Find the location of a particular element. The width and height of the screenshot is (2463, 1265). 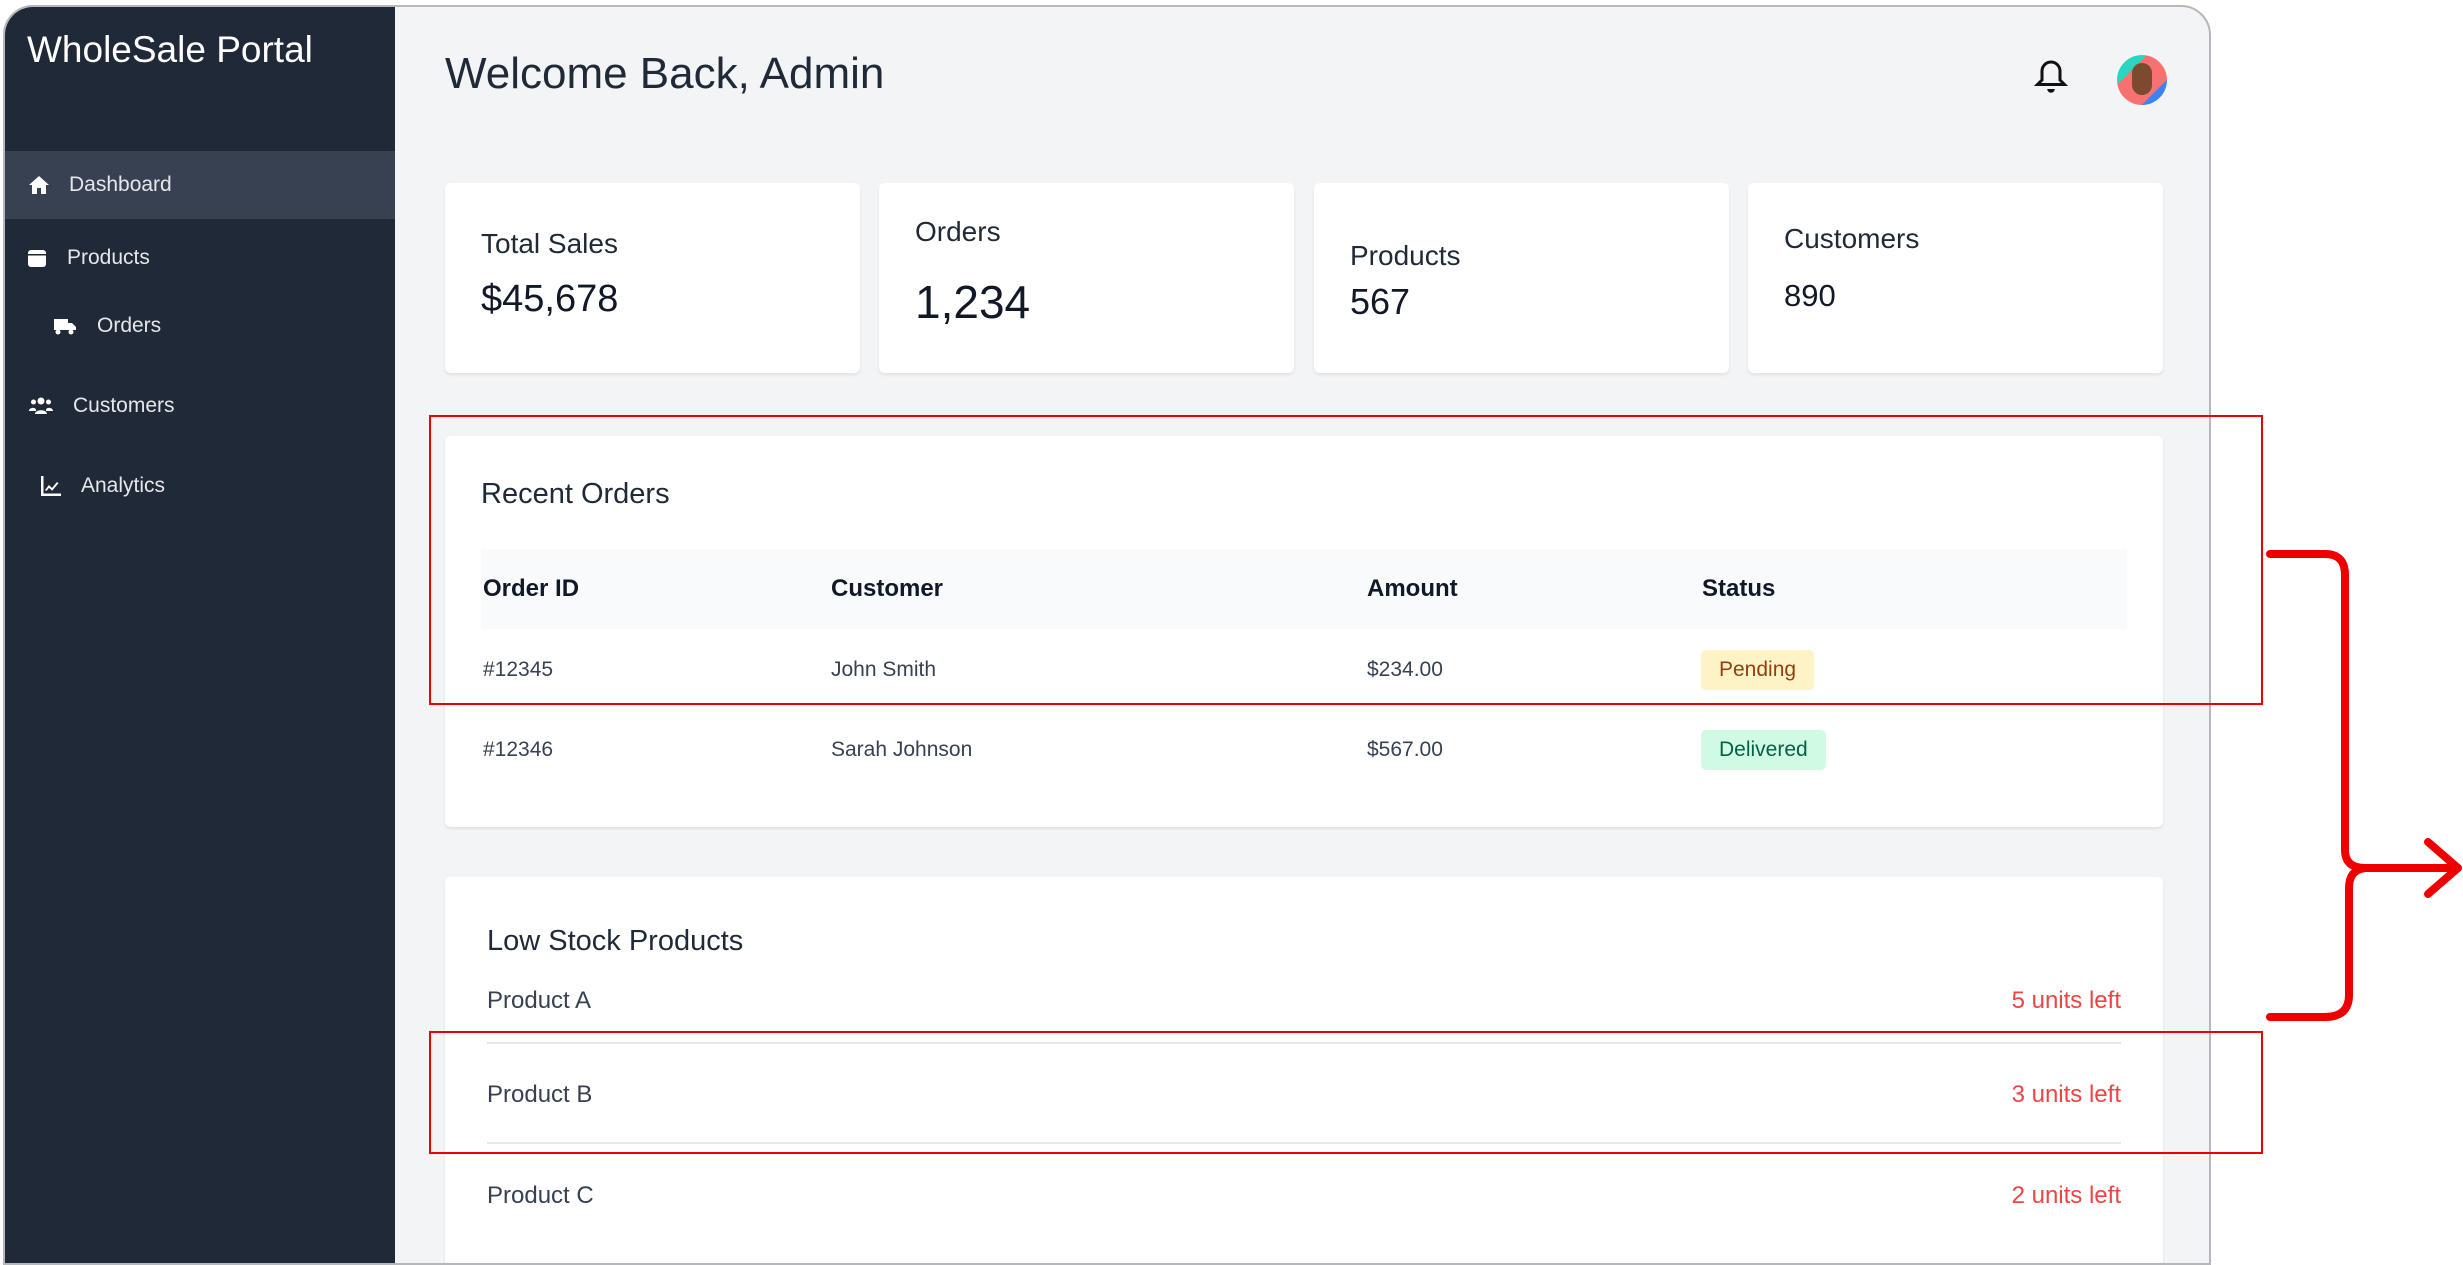

product-name: Product B is located at coordinates (540, 1094).